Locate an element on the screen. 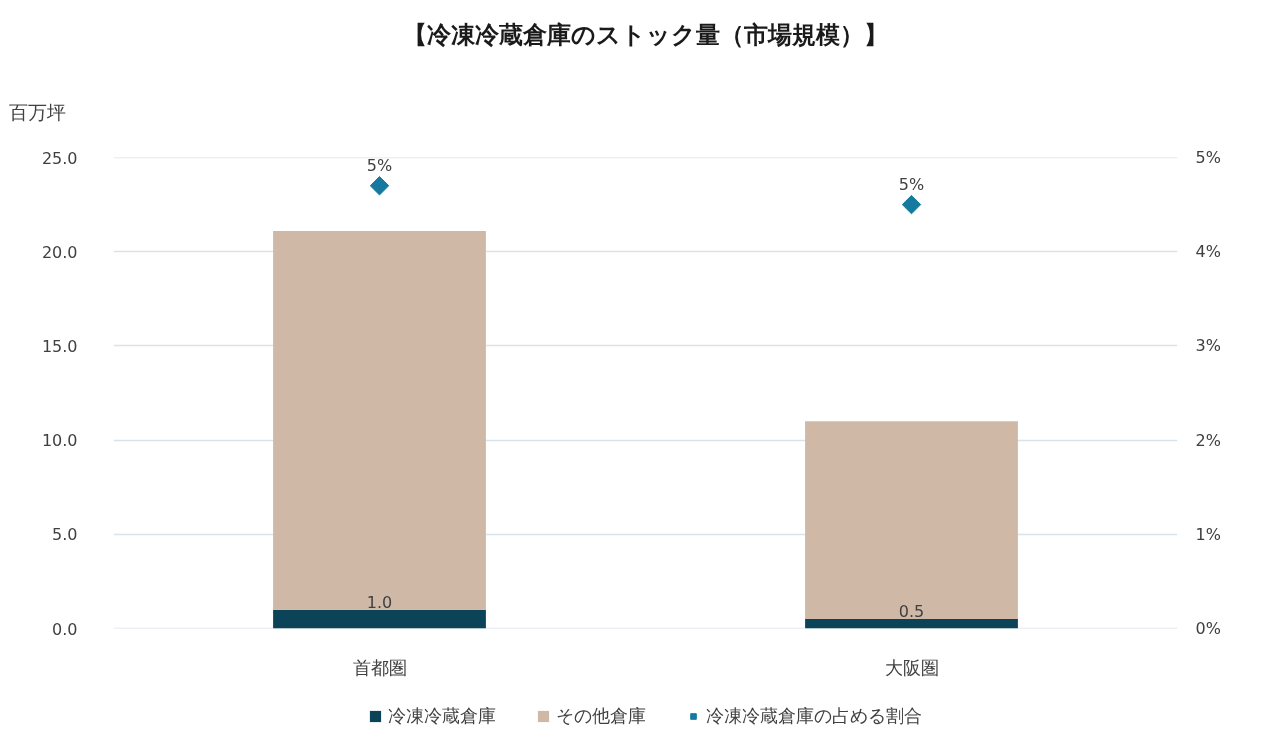 The width and height of the screenshot is (1280, 751). y2-tick-label: 4% is located at coordinates (1208, 252).